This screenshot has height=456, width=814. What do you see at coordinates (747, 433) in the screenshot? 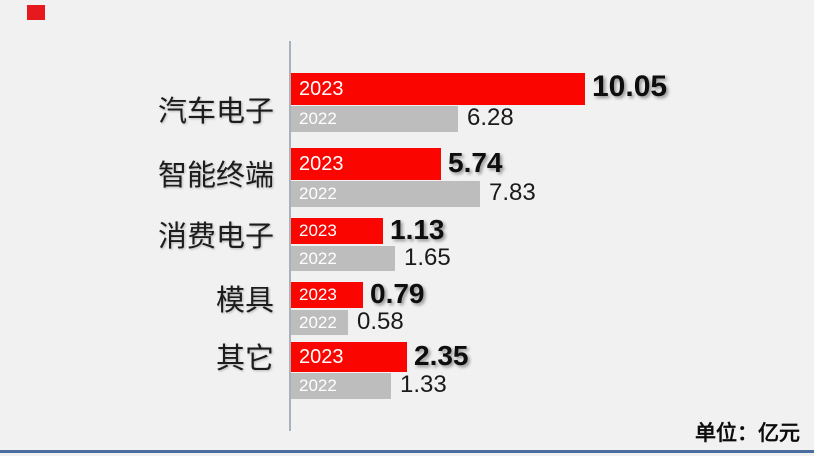
I see `unit-label: 单位：亿元` at bounding box center [747, 433].